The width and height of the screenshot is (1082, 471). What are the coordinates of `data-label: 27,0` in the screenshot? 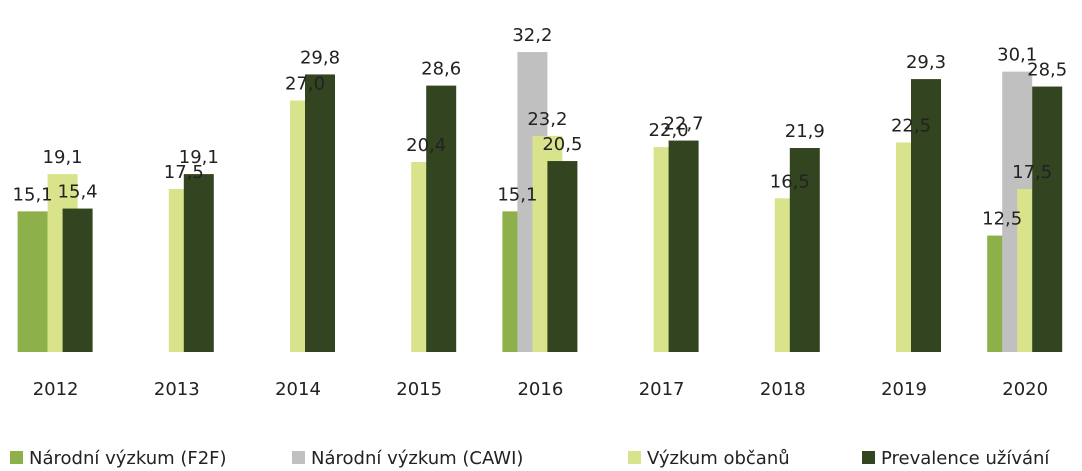 It's located at (305, 84).